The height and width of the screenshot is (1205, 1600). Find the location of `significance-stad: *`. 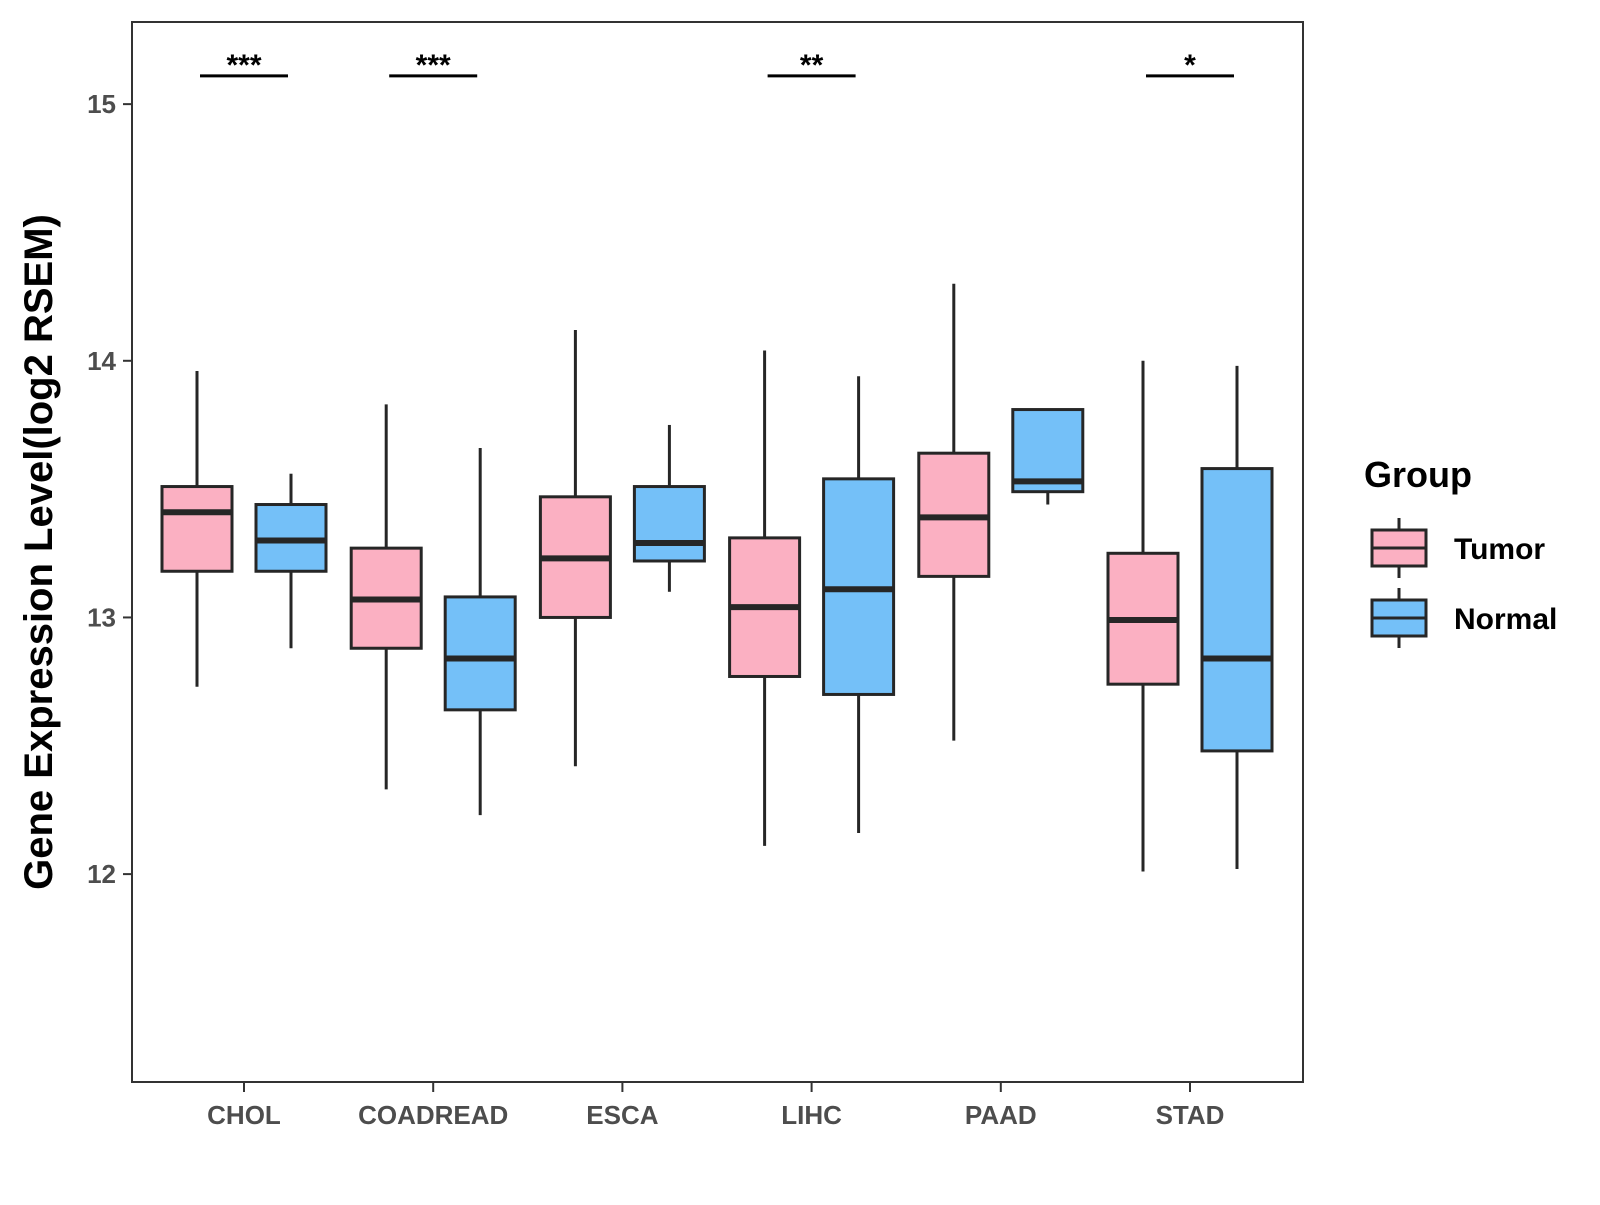

significance-stad: * is located at coordinates (1190, 65).